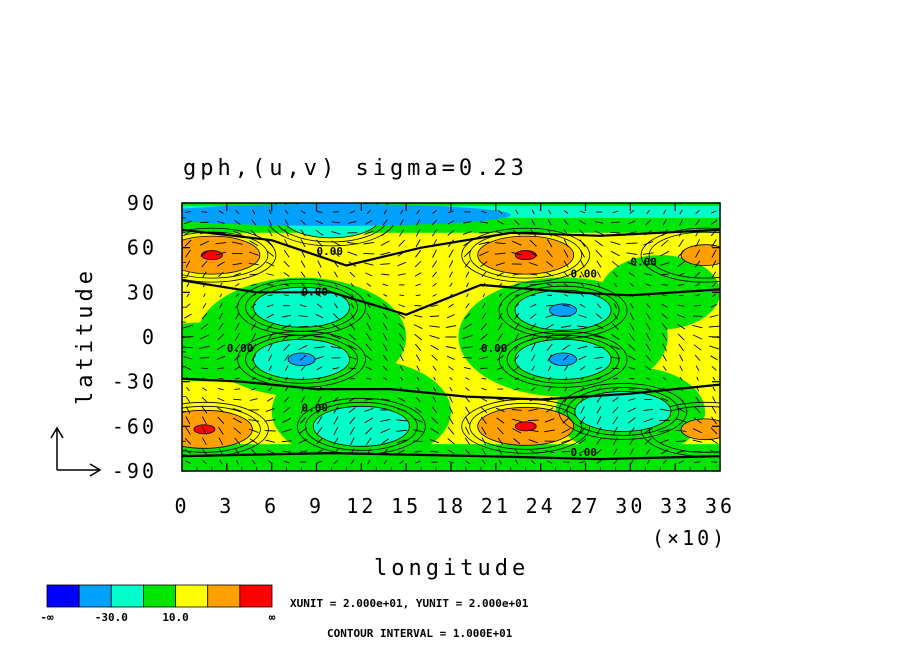 This screenshot has height=654, width=904. What do you see at coordinates (181, 506) in the screenshot?
I see `x-tick-label: 0` at bounding box center [181, 506].